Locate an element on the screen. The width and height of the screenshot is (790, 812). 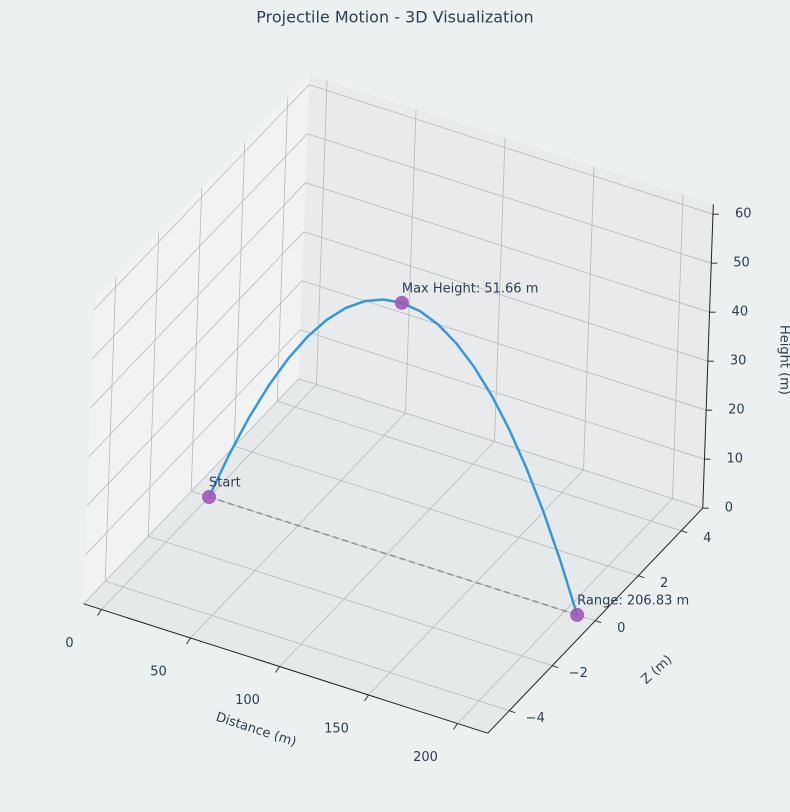
z-axis is located at coordinates (595, 620).